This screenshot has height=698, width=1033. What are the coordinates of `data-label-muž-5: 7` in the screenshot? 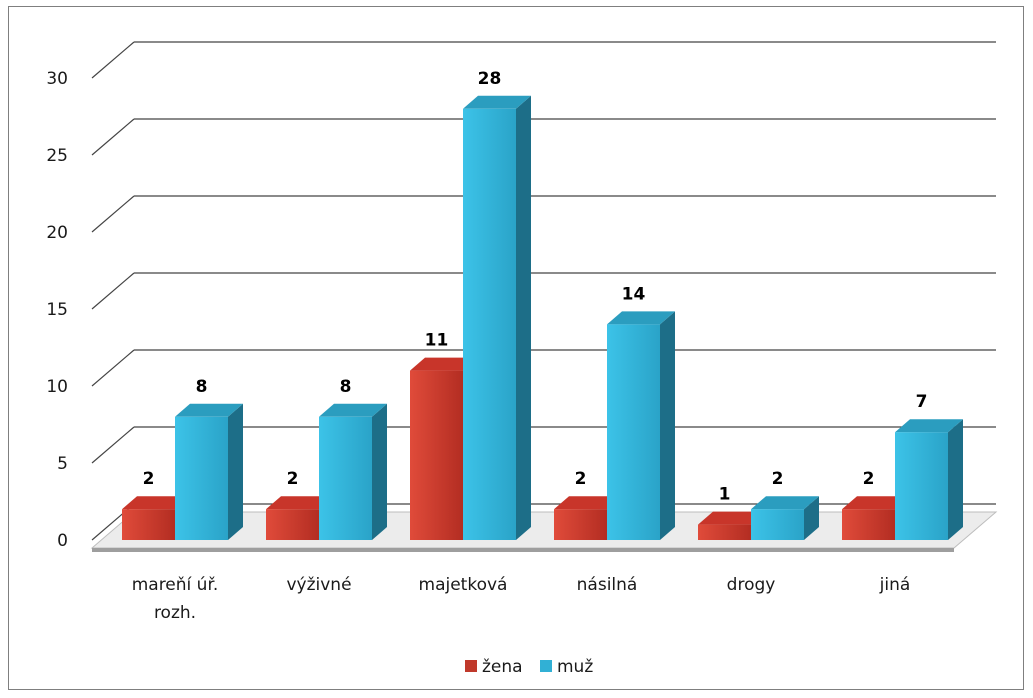 It's located at (922, 402).